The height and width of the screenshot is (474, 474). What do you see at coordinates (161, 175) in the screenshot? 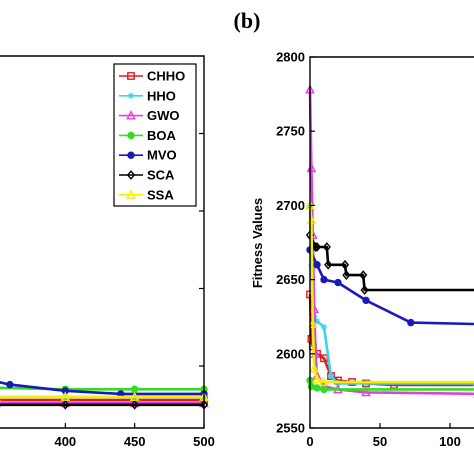
I see `legend-label-sca: SCA` at bounding box center [161, 175].